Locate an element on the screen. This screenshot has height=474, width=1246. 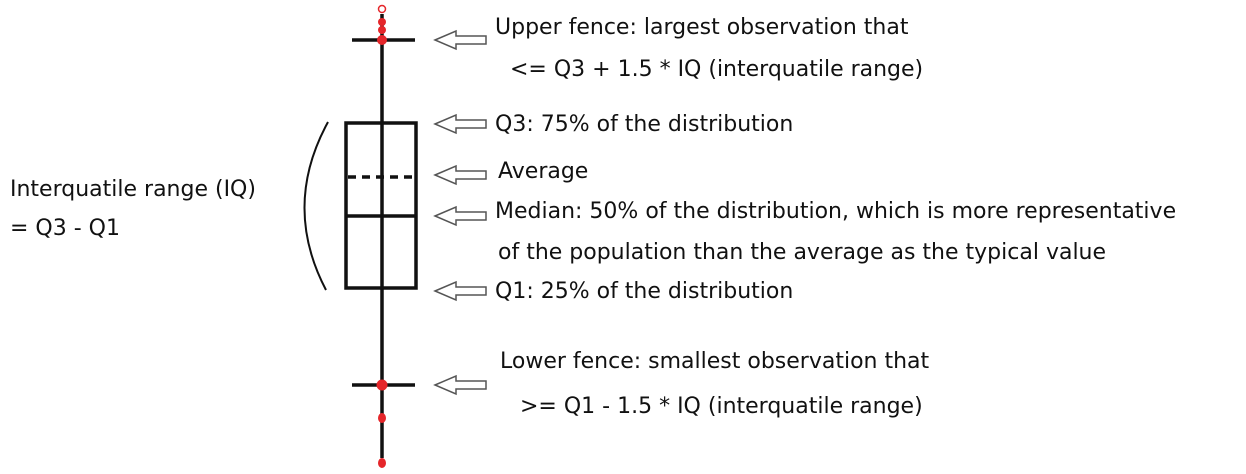
arrows is located at coordinates (460, 212).